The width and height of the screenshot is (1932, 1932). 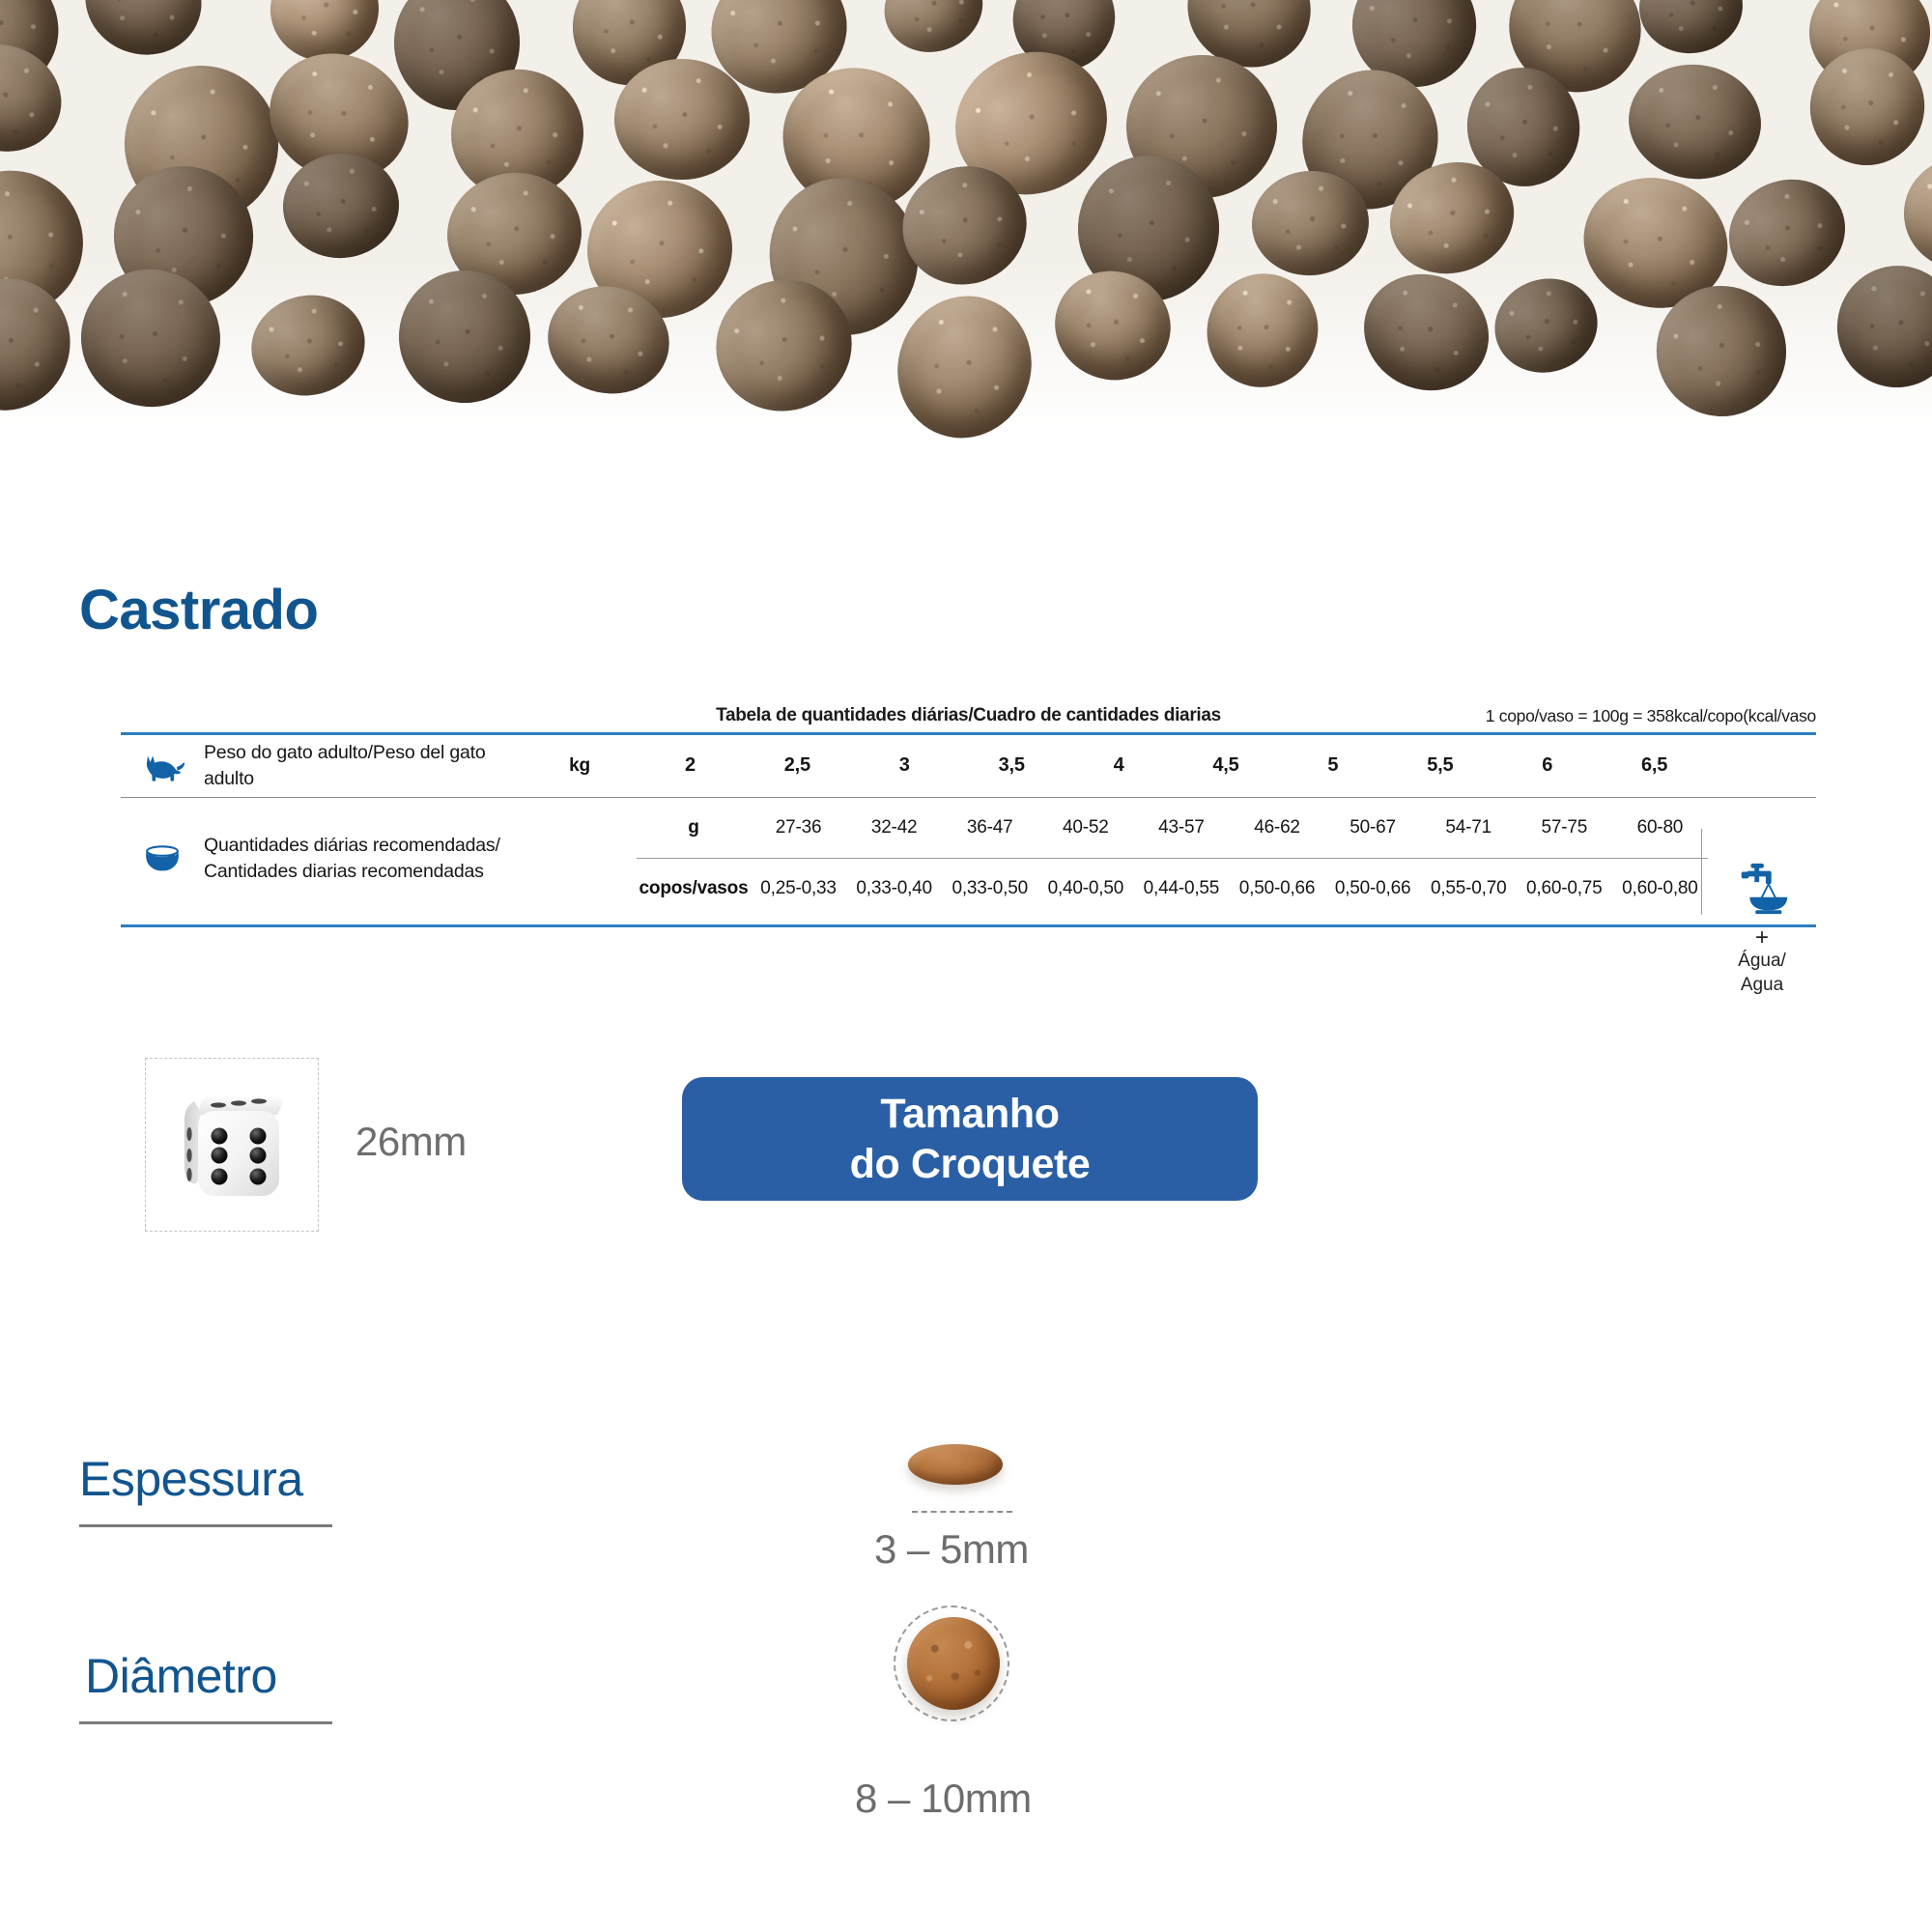 I want to click on cat-icon, so click(x=162, y=766).